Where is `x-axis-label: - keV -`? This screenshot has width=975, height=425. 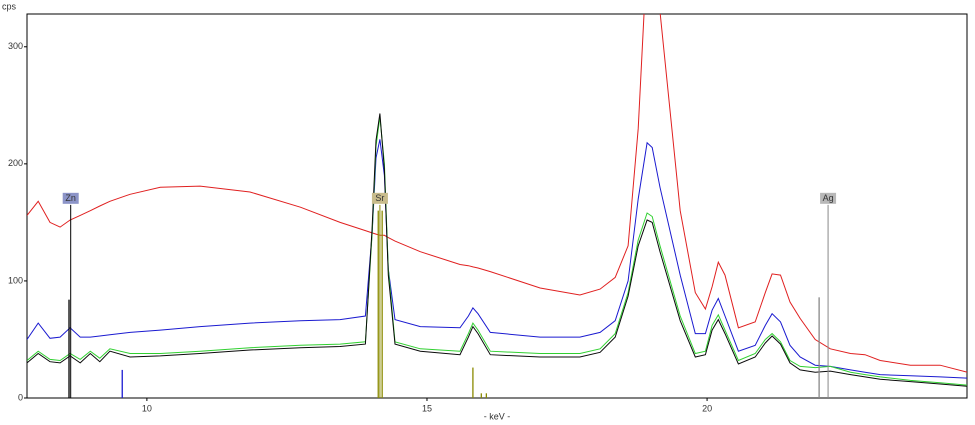 x-axis-label: - keV - is located at coordinates (497, 416).